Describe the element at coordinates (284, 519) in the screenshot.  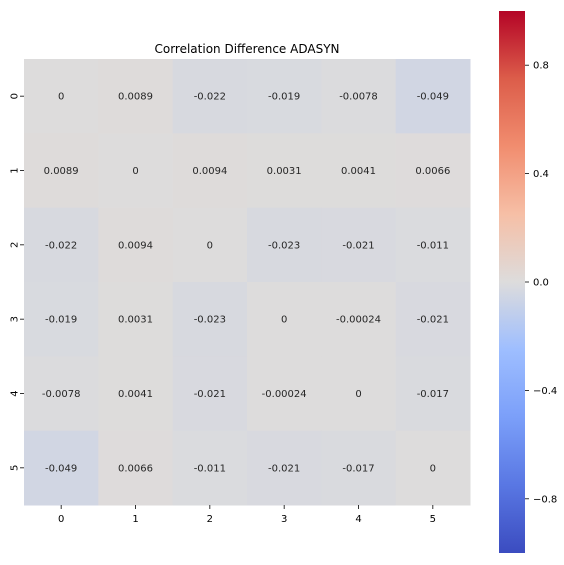
I see `x-tick-label: 3` at that location.